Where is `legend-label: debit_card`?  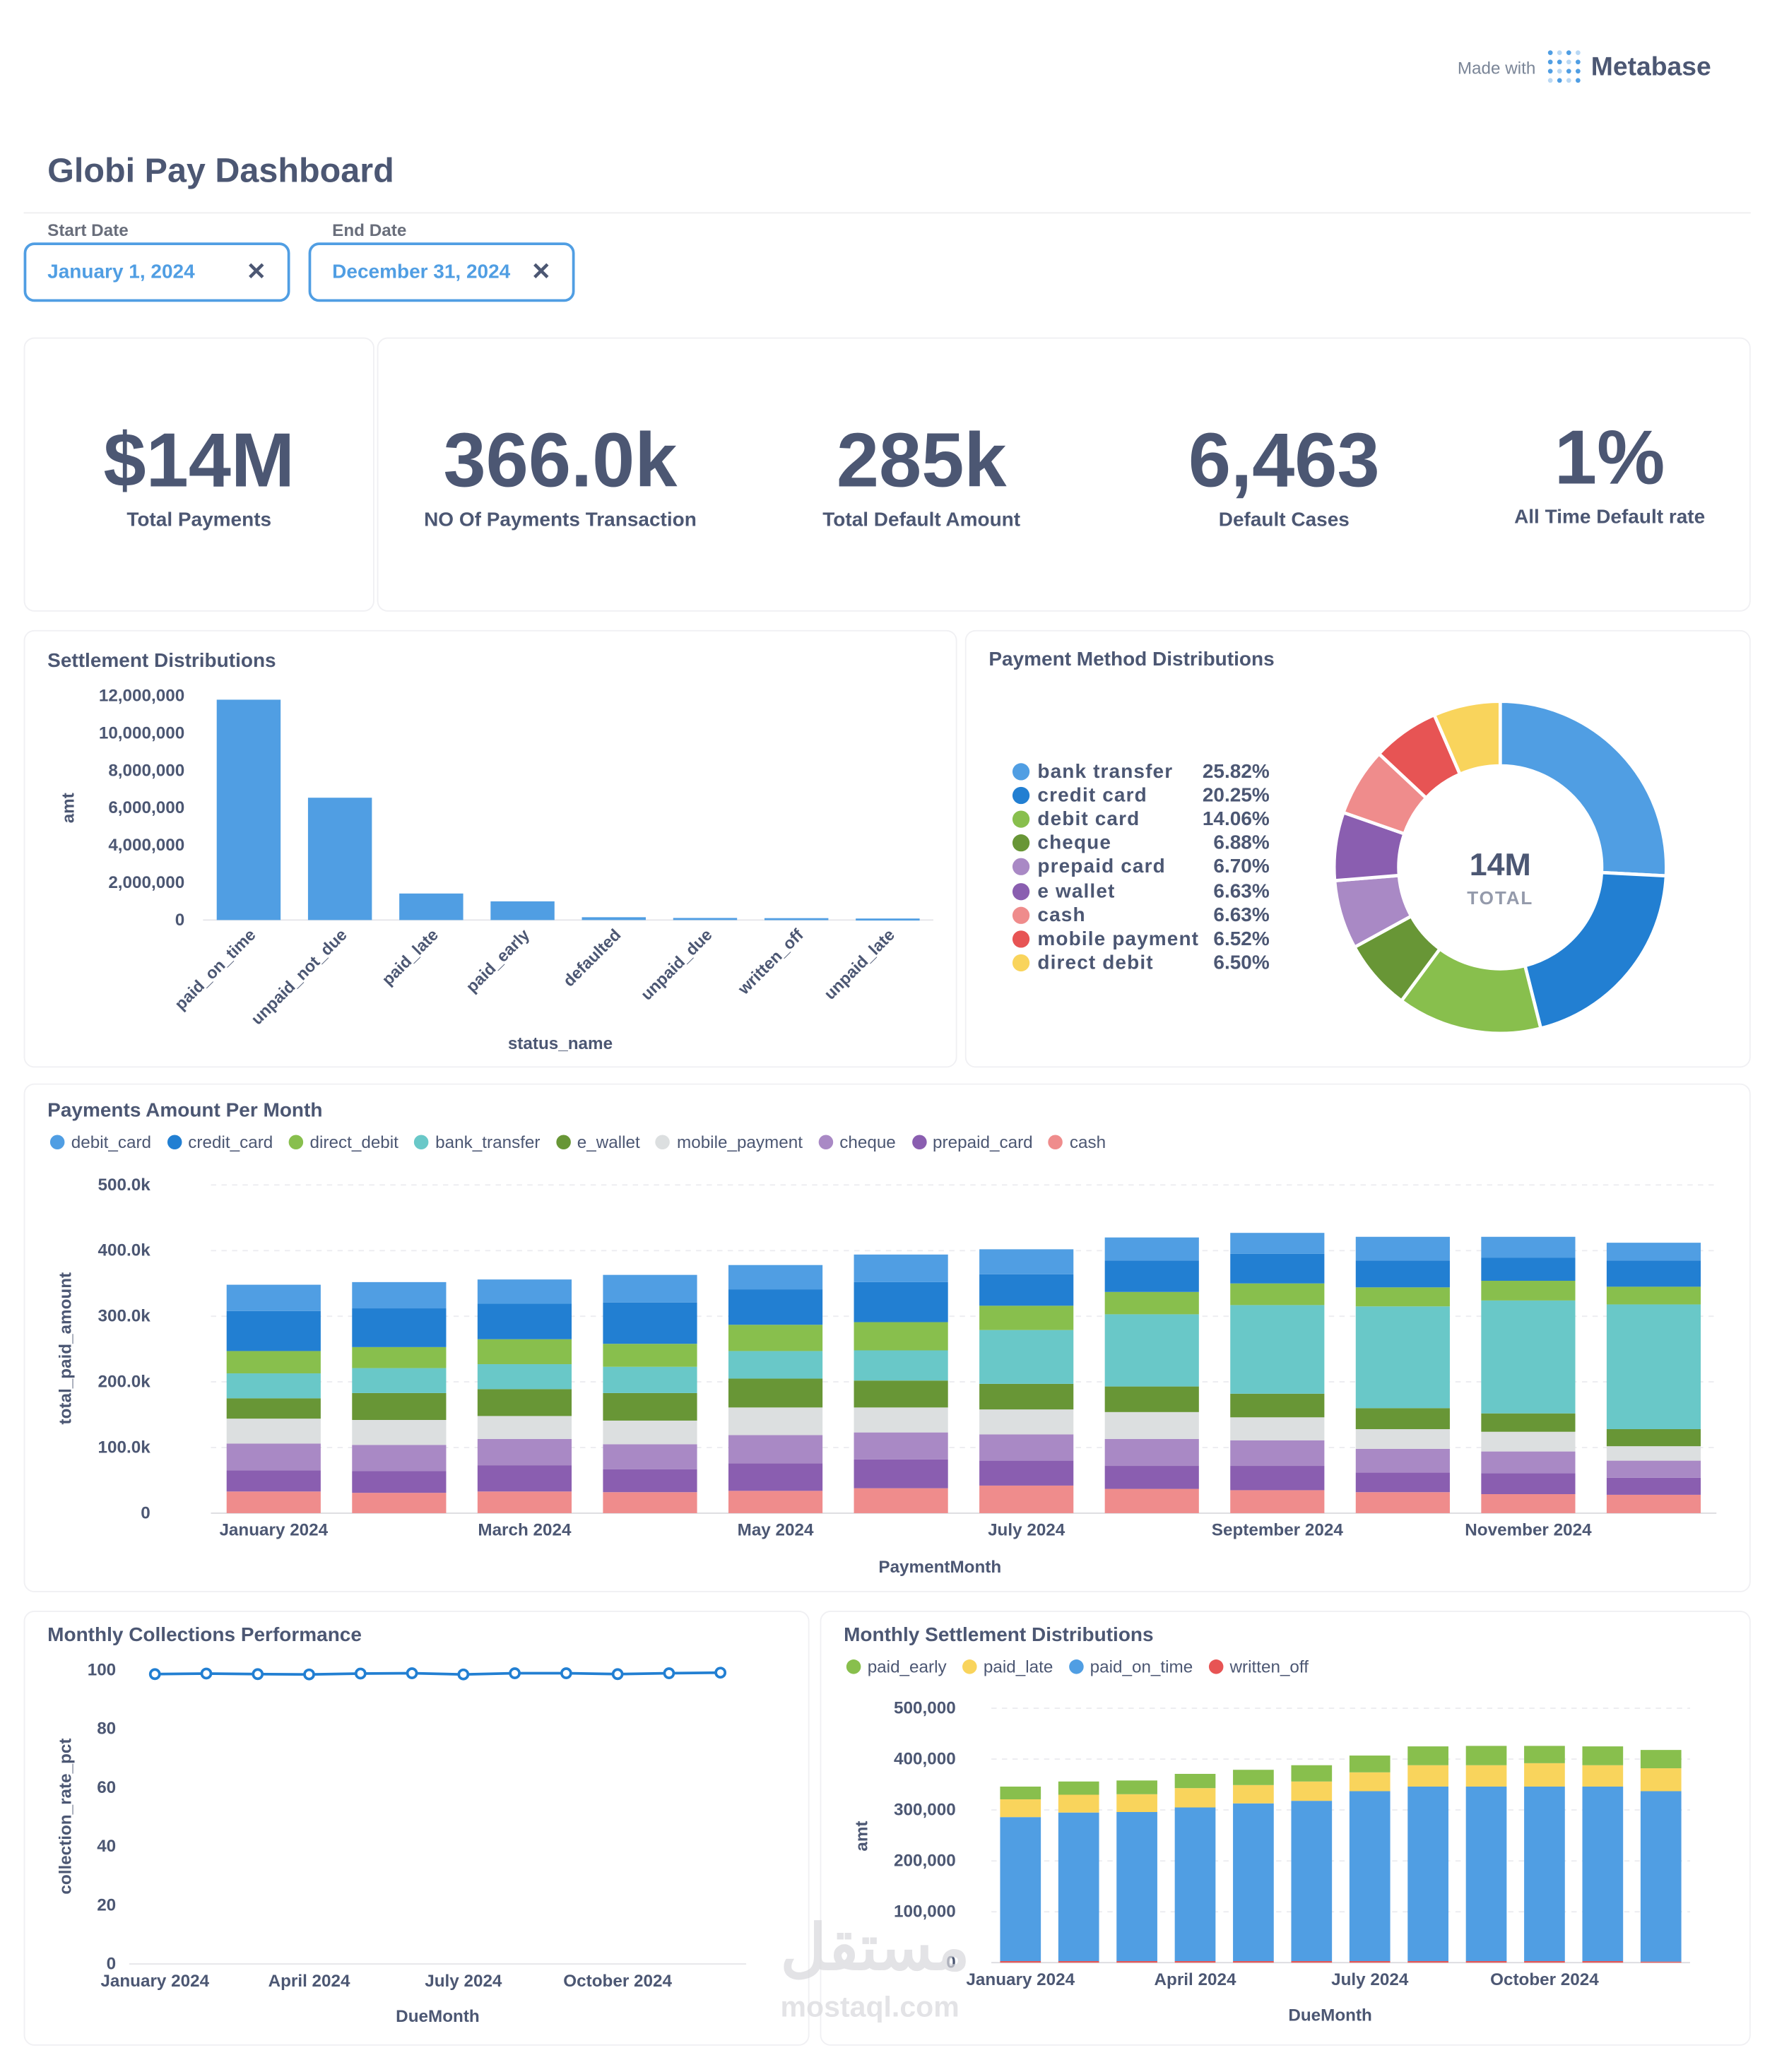 legend-label: debit_card is located at coordinates (111, 1142).